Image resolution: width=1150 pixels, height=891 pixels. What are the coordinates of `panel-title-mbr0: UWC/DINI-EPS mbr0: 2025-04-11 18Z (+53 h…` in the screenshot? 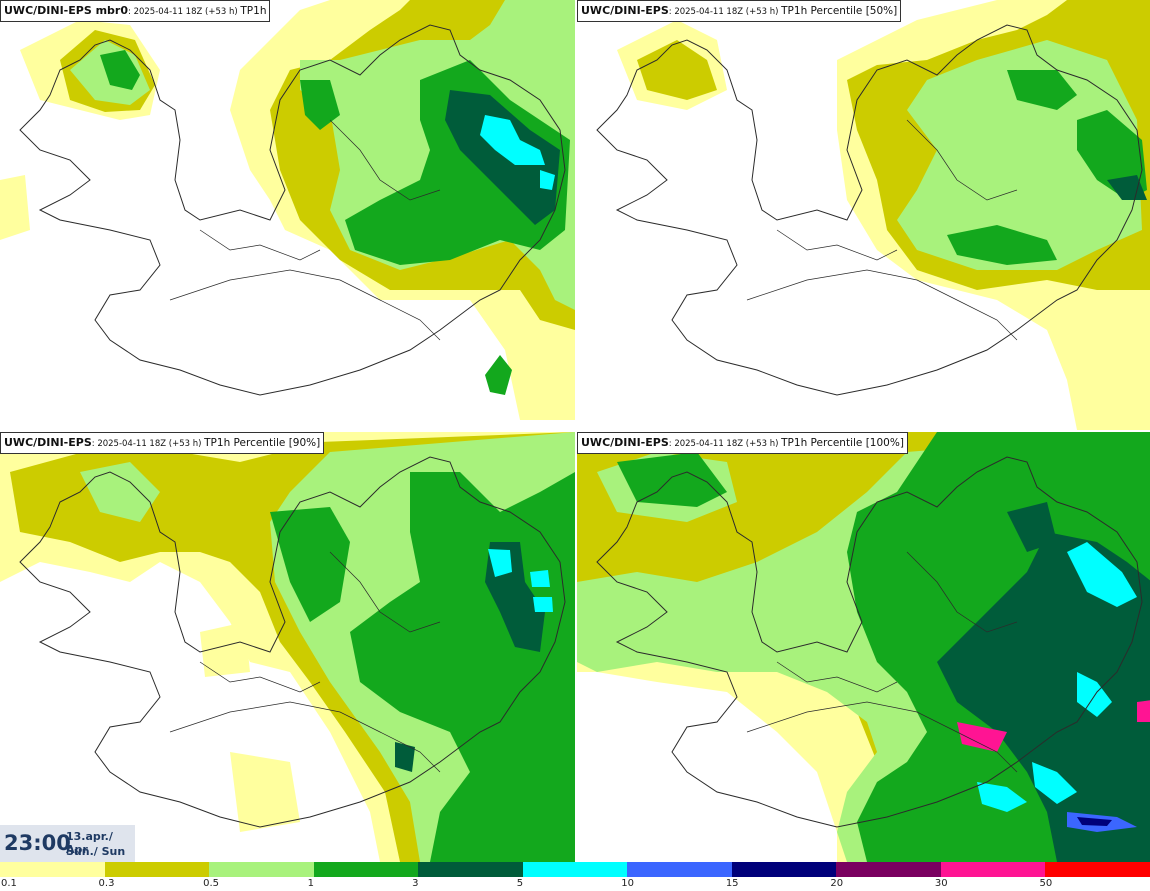 It's located at (135, 11).